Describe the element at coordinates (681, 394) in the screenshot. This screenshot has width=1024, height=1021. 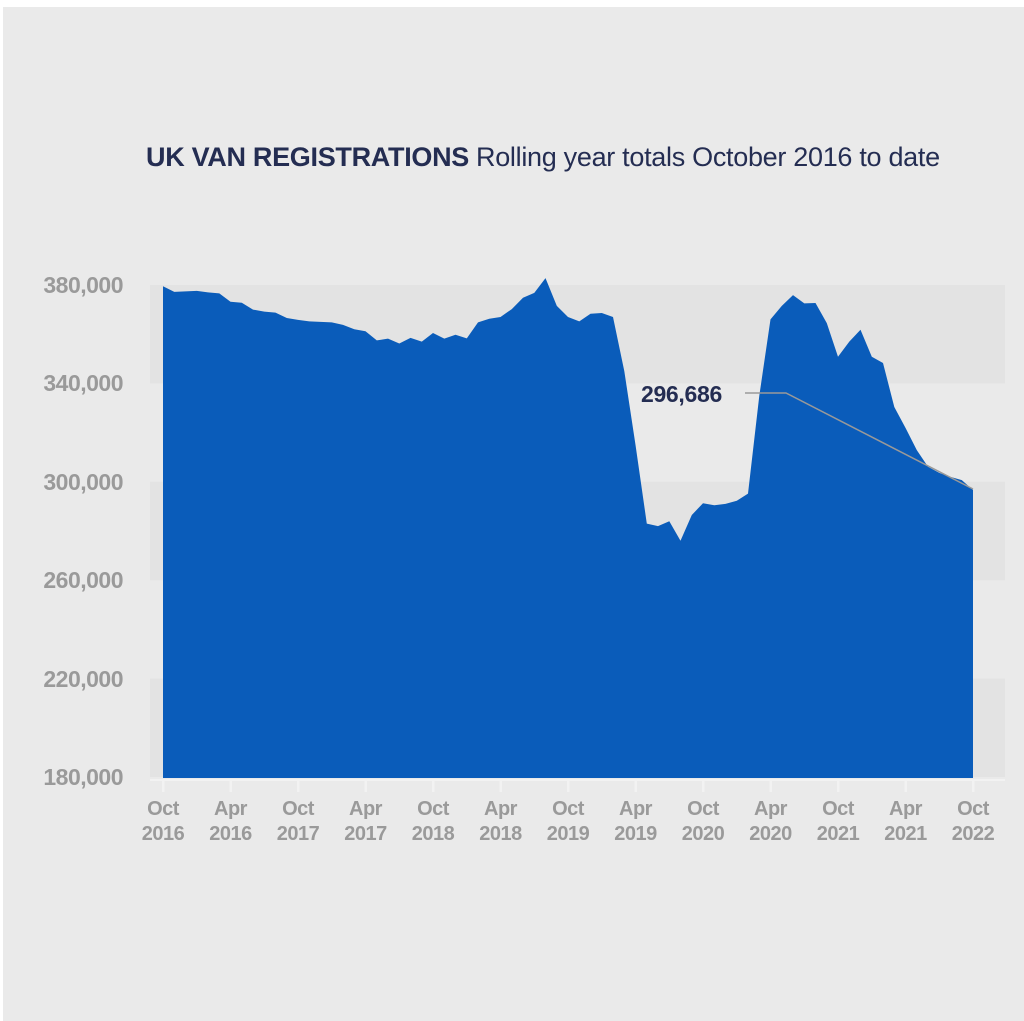
I see `latest-value-annotation: 296,686` at that location.